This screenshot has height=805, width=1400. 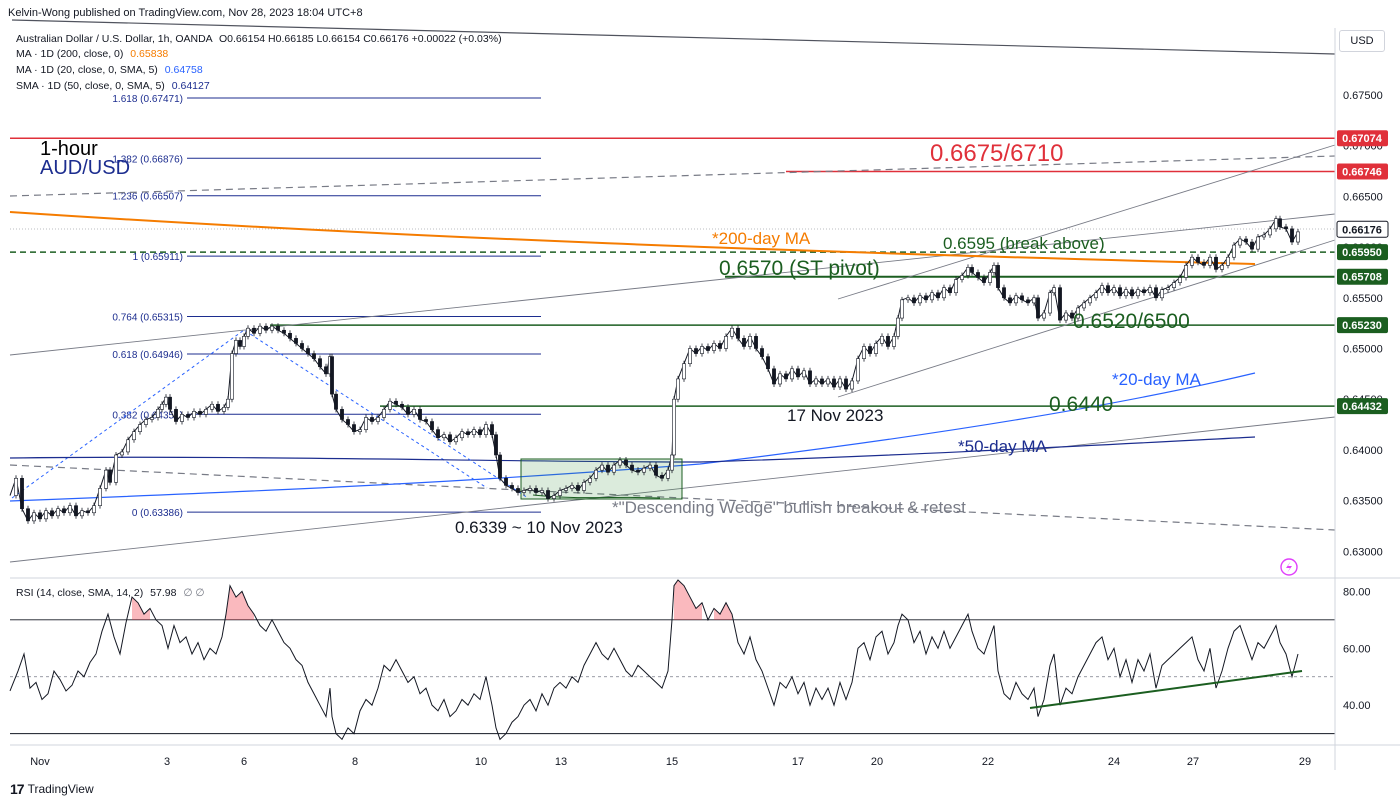 I want to click on indicator-legend-20ma: MA · 1D (20, close, 0, SMA, 5) 0.64758, so click(x=109, y=70).